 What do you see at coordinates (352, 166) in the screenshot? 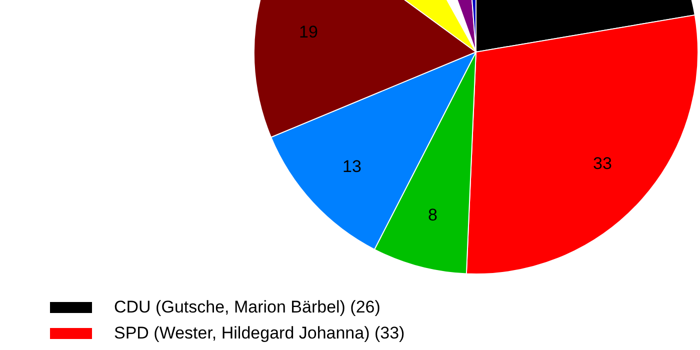
I see `data-label: 13` at bounding box center [352, 166].